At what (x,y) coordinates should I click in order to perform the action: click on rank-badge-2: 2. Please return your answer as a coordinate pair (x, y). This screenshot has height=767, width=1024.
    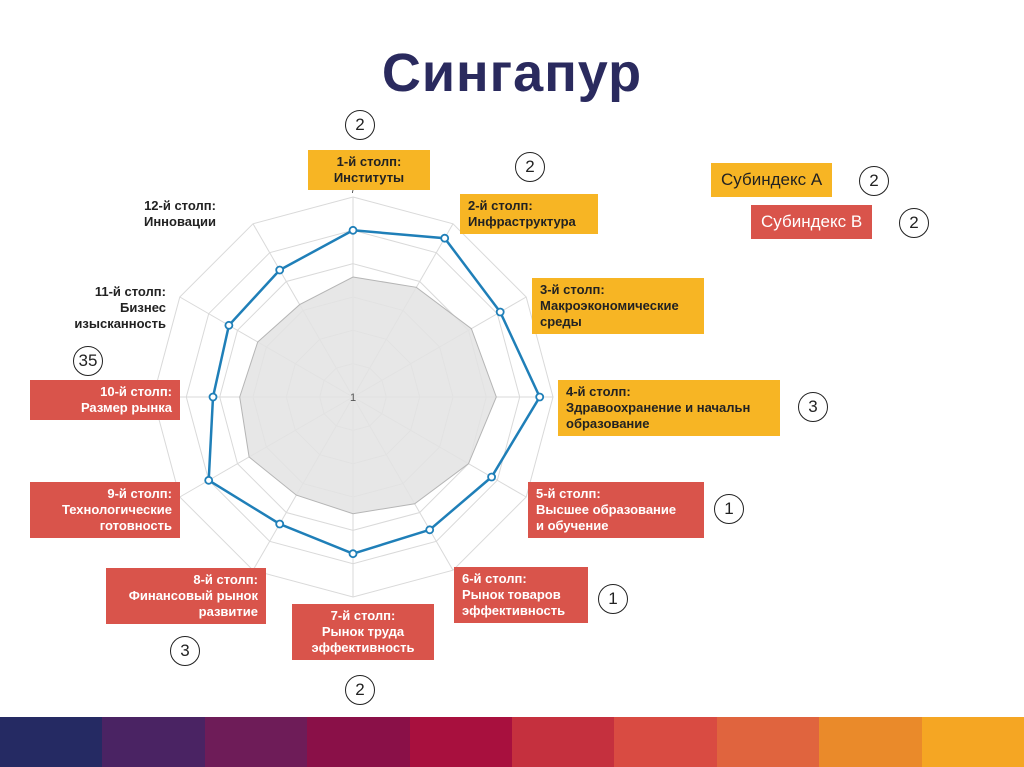
    Looking at the image, I should click on (530, 167).